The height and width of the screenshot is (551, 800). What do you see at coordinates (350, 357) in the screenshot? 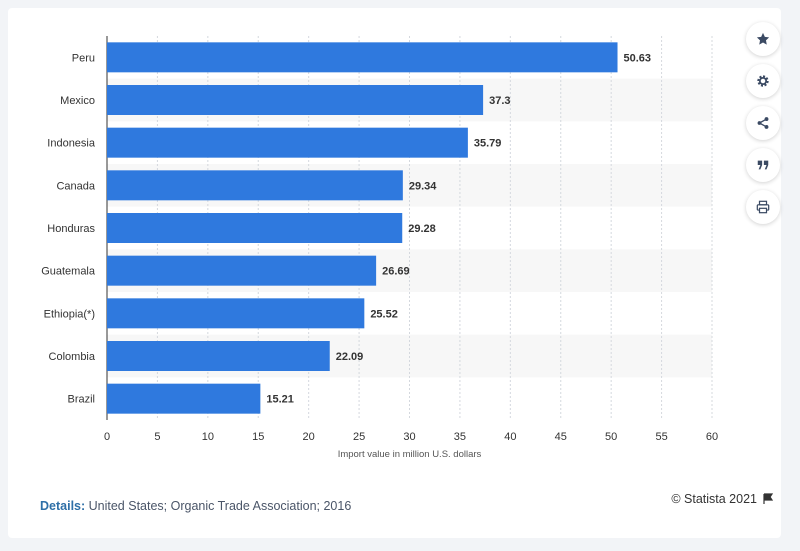
I see `value-label: 22.09` at bounding box center [350, 357].